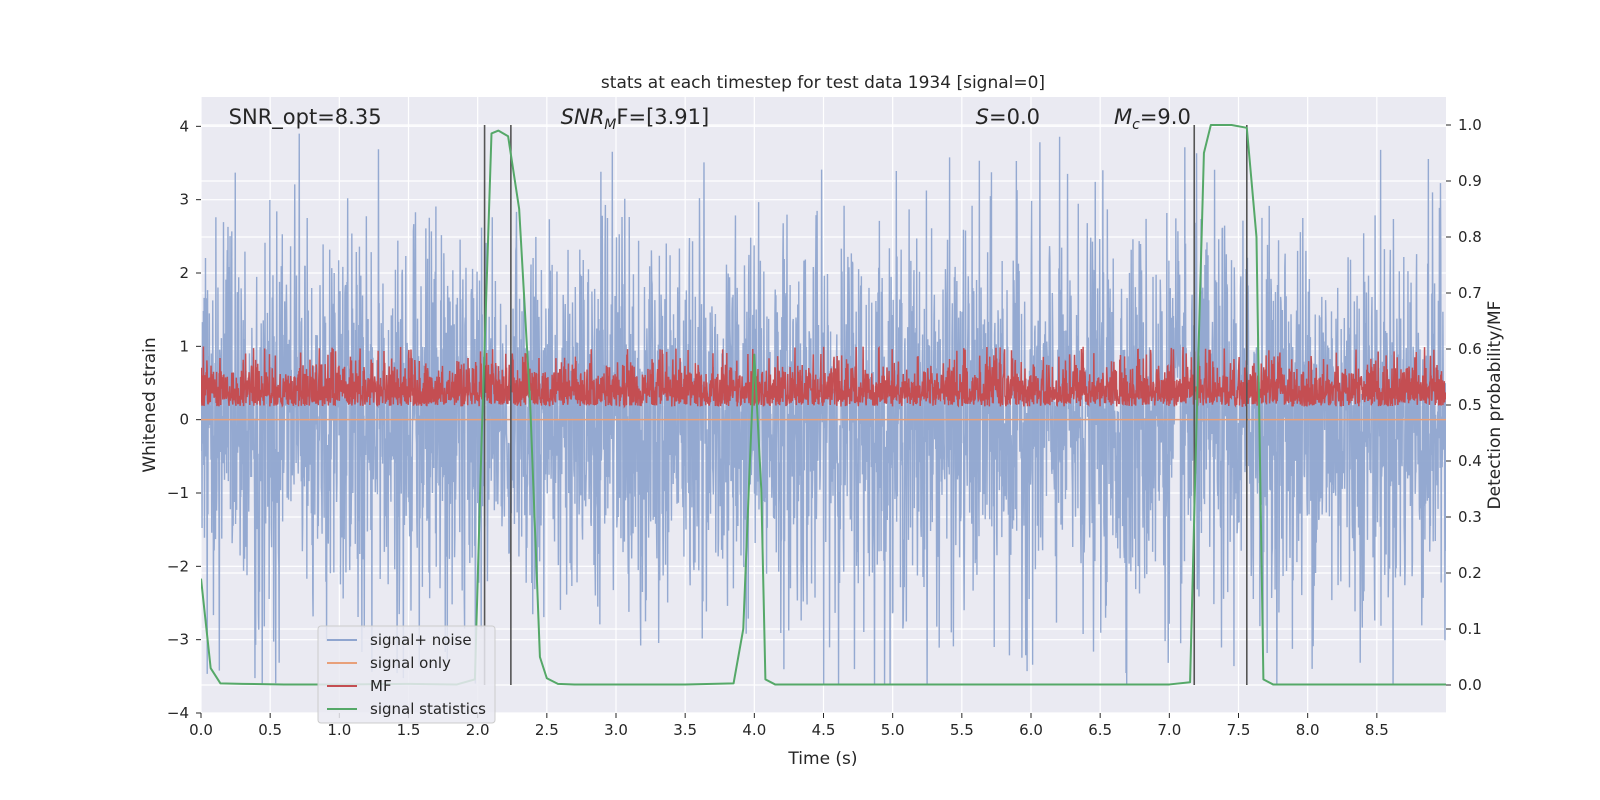 This screenshot has width=1600, height=800. I want to click on x-tick-label: 5.5, so click(962, 730).